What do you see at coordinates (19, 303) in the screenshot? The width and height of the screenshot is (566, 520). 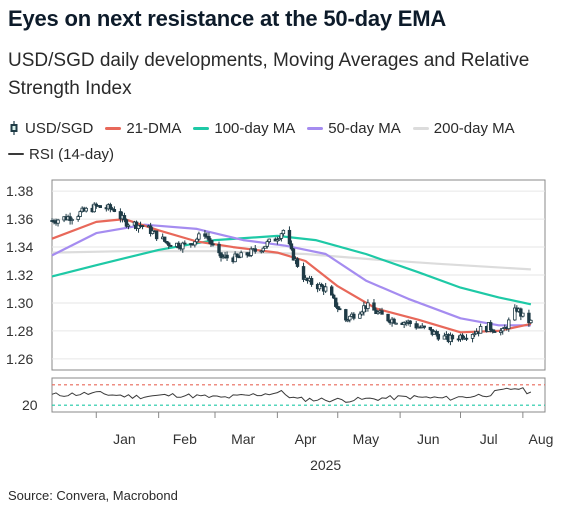 I see `y-tick-label: 1.30` at bounding box center [19, 303].